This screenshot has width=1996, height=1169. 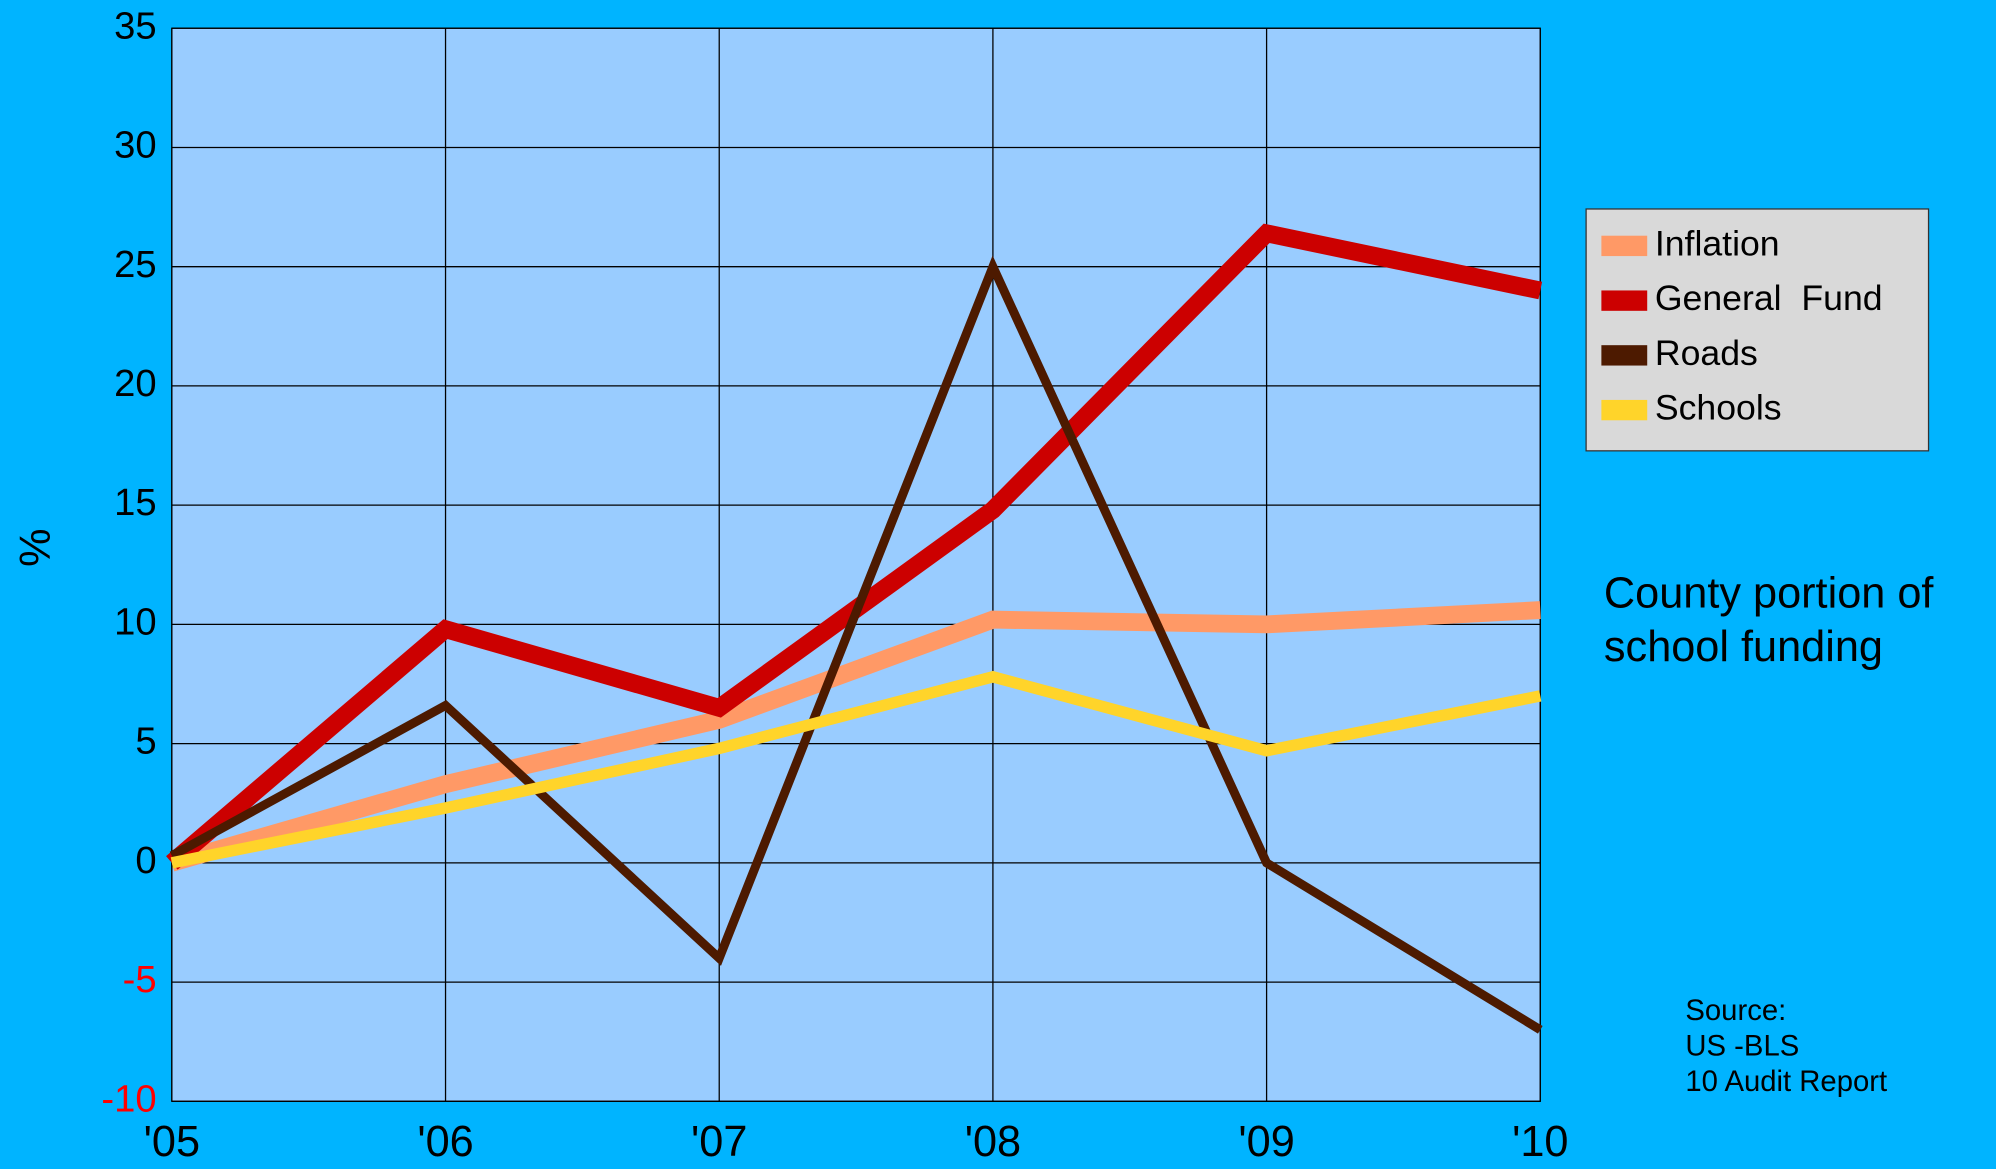 I want to click on x-tick-label: '06, so click(x=445, y=1142).